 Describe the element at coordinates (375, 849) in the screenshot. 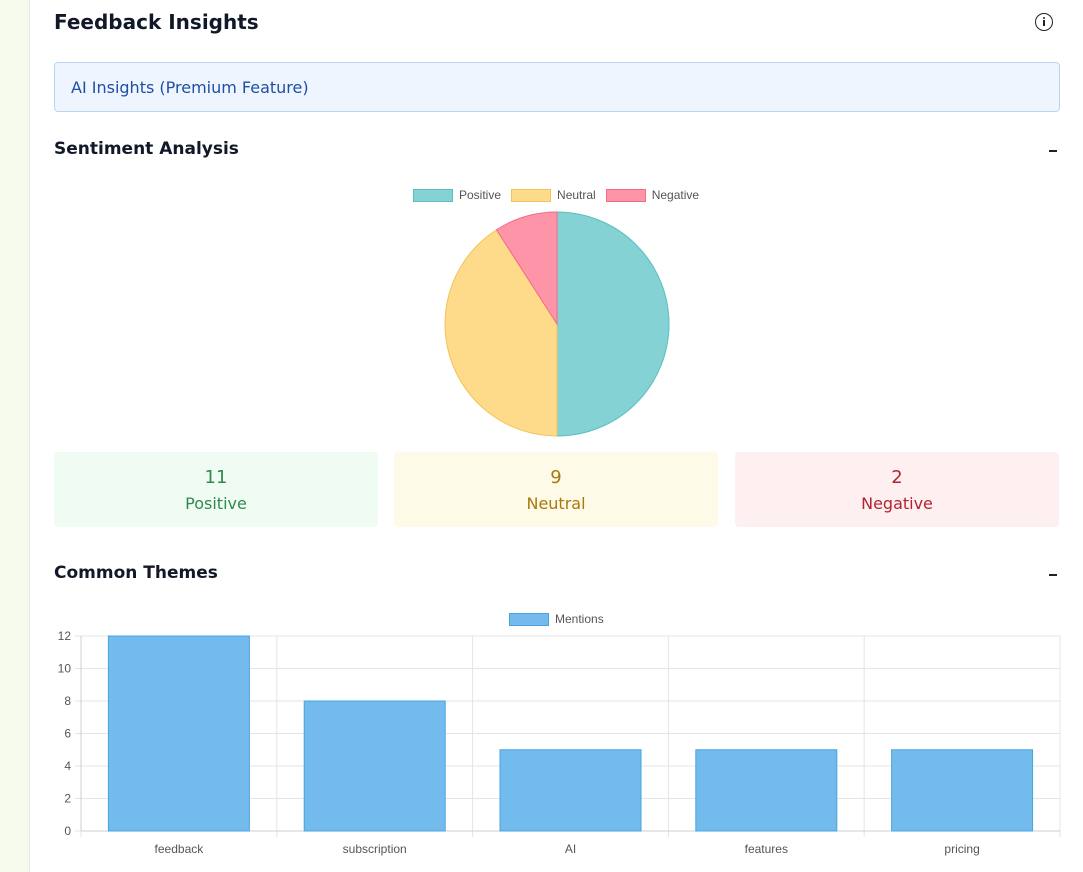

I see `x-tick-label: subscription` at that location.